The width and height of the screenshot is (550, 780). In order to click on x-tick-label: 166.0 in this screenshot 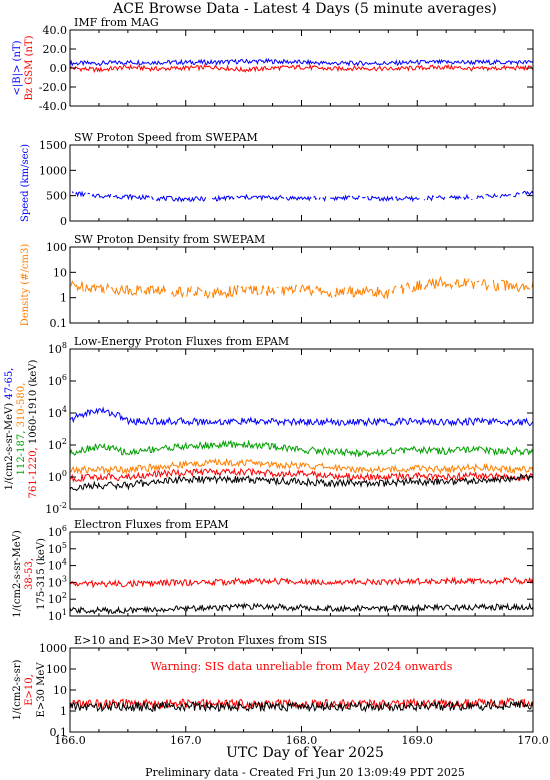, I will do `click(70, 740)`.